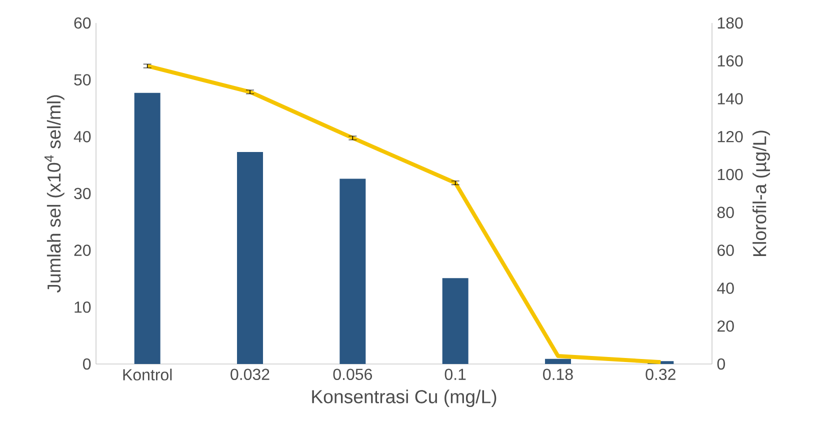 The width and height of the screenshot is (813, 448). Describe the element at coordinates (726, 250) in the screenshot. I see `y2-tick-label: 60` at that location.